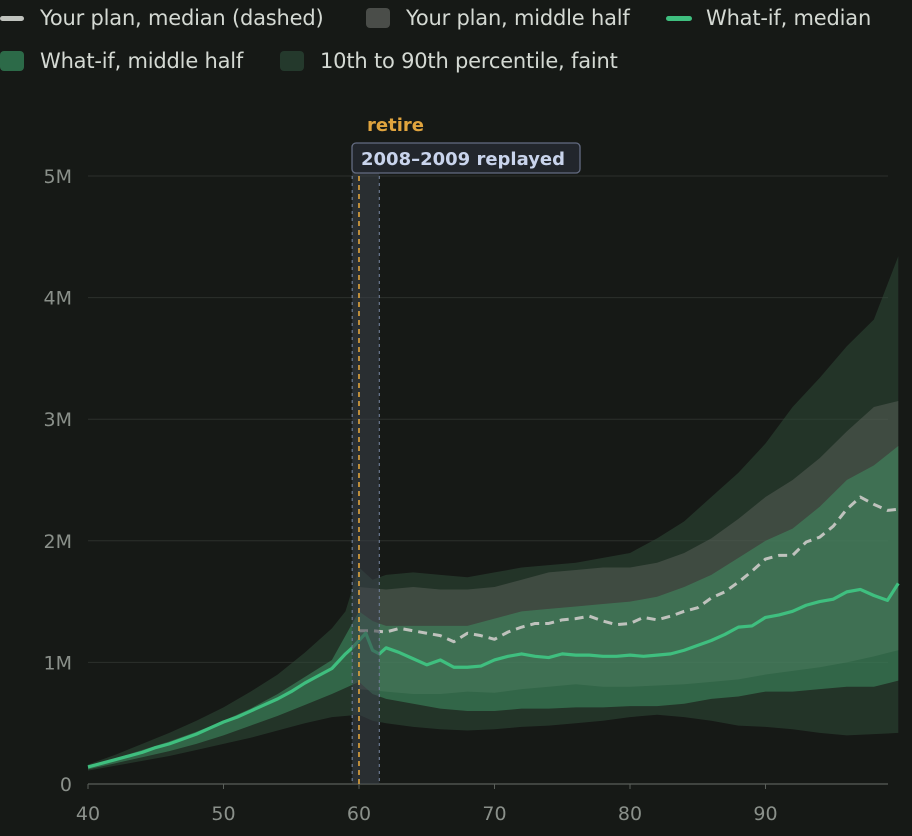 The image size is (912, 836). I want to click on legend-item-your-plan-median: Your plan, median (dashed), so click(162, 18).